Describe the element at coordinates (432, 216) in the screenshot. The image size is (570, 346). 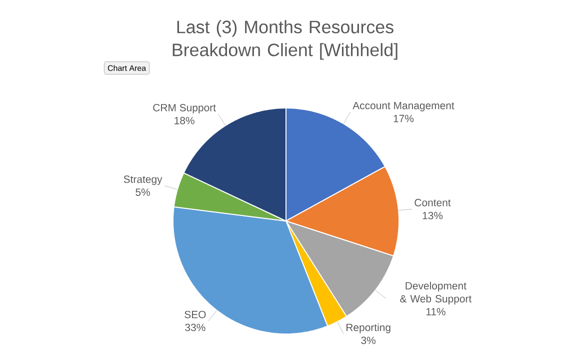
I see `data-label: 13%` at that location.